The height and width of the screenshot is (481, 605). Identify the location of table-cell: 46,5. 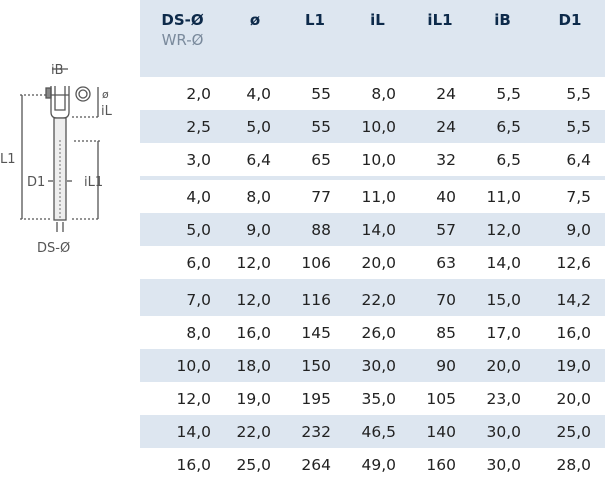
(377, 431).